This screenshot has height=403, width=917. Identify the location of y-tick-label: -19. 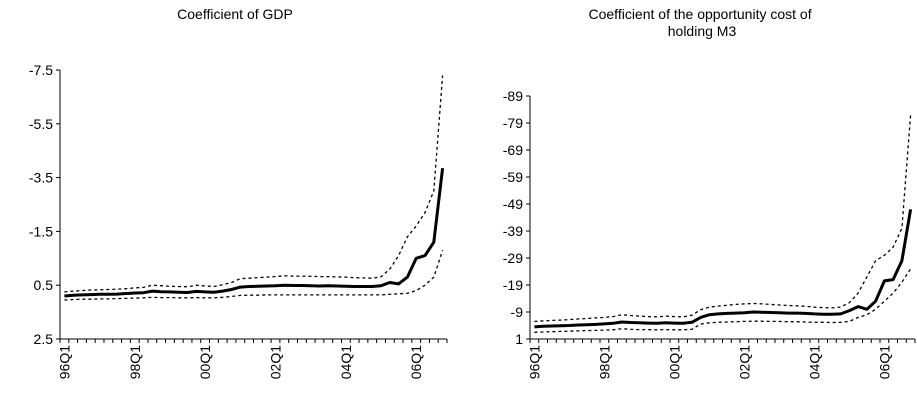
(513, 285).